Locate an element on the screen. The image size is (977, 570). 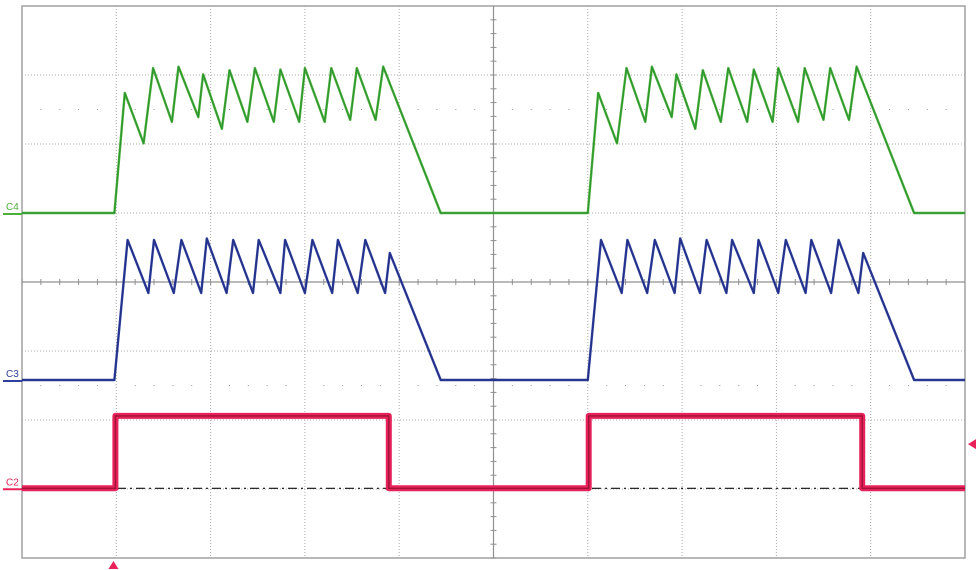
trigger-position-marker is located at coordinates (113, 565).